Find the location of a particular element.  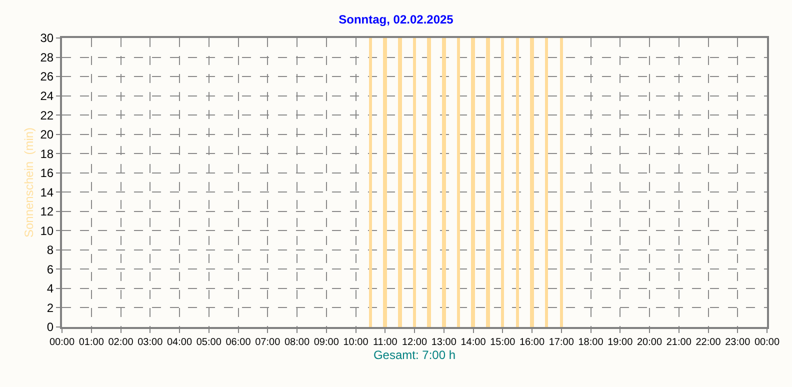

x-tick-label: 09:00 is located at coordinates (327, 342).